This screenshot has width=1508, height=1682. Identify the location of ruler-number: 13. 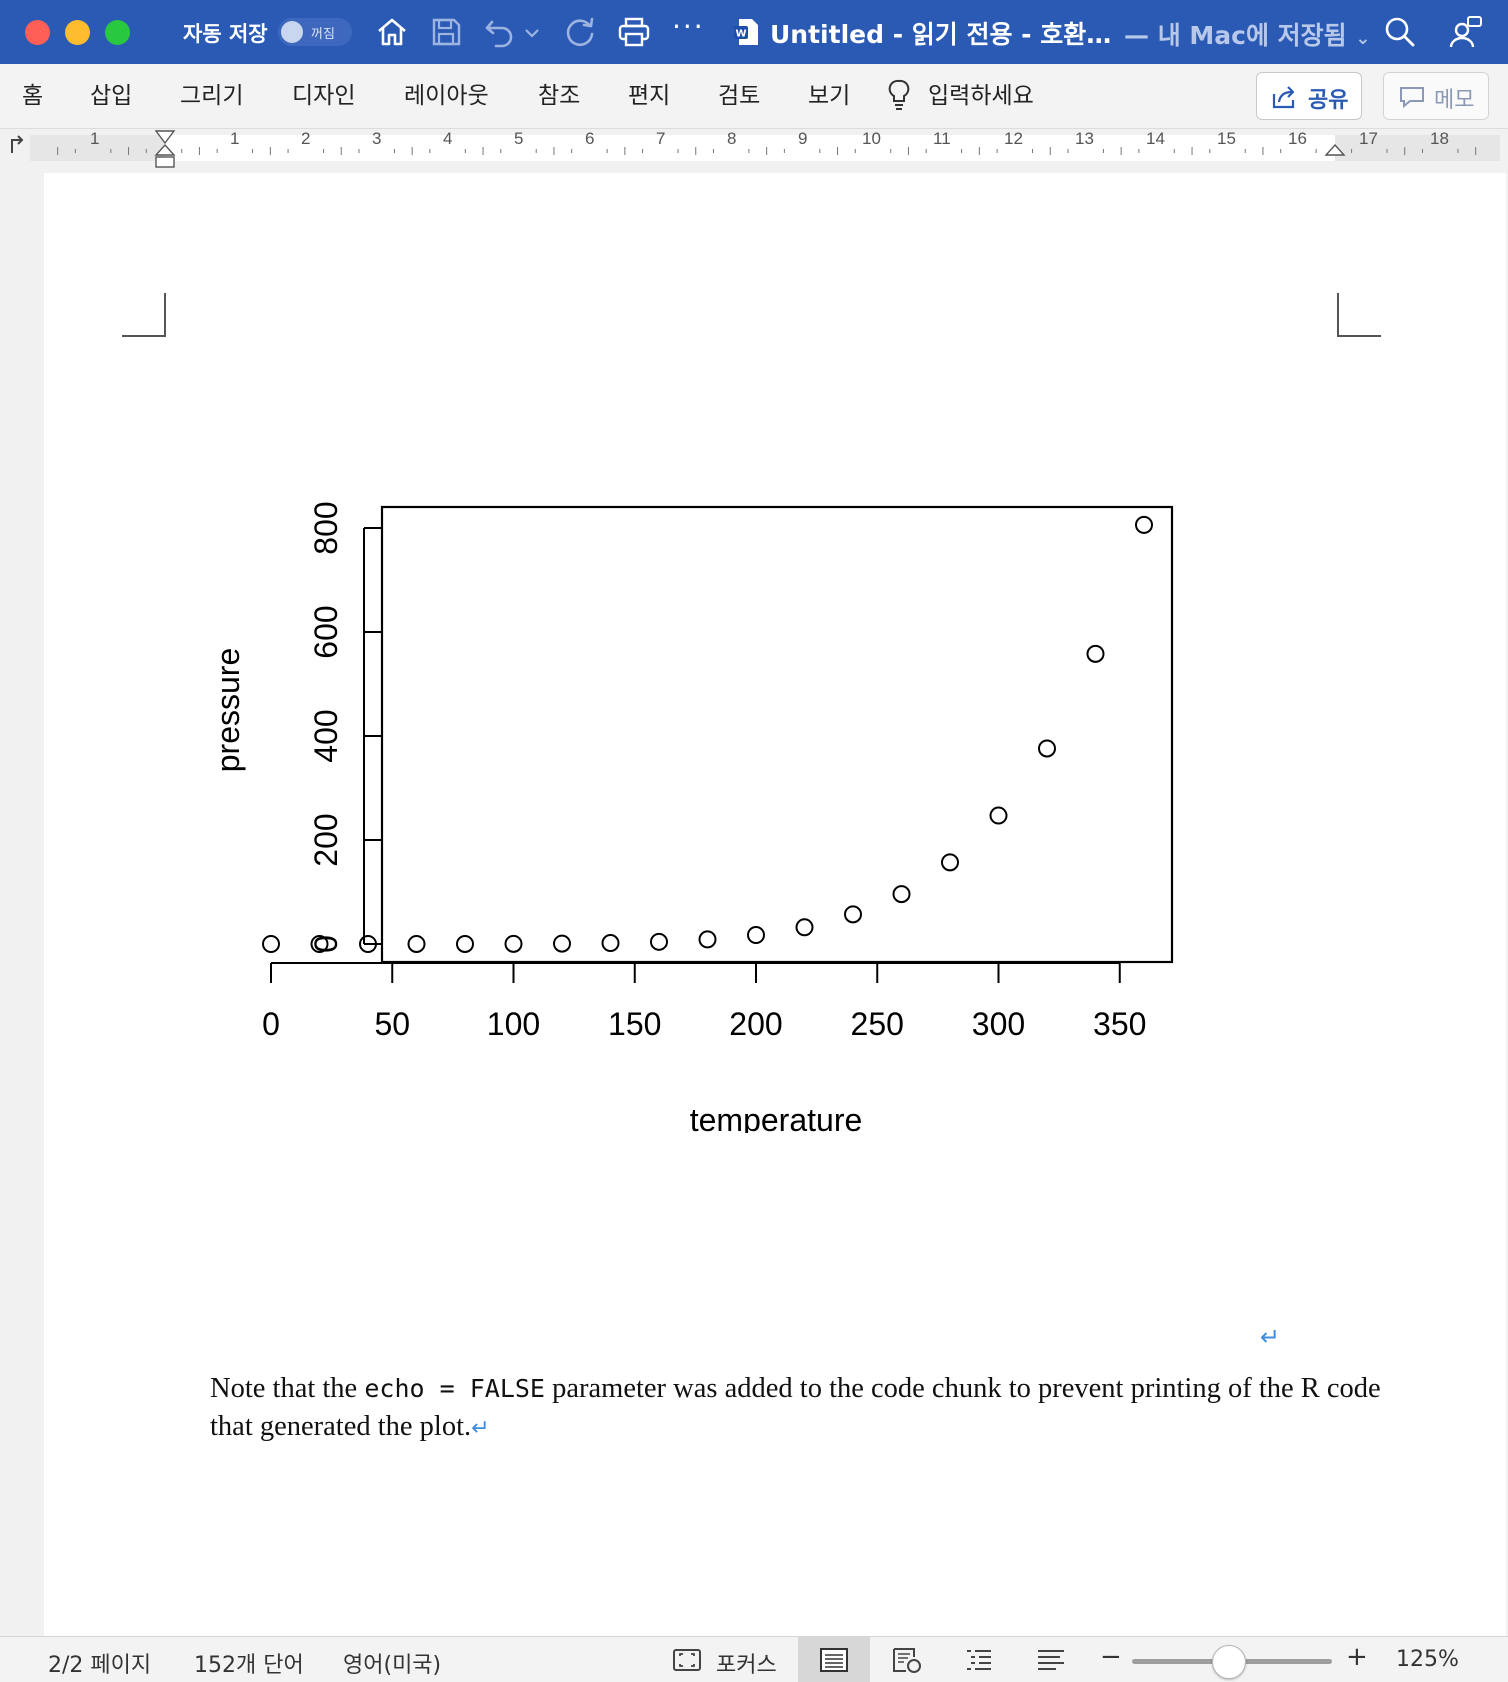
(1084, 138).